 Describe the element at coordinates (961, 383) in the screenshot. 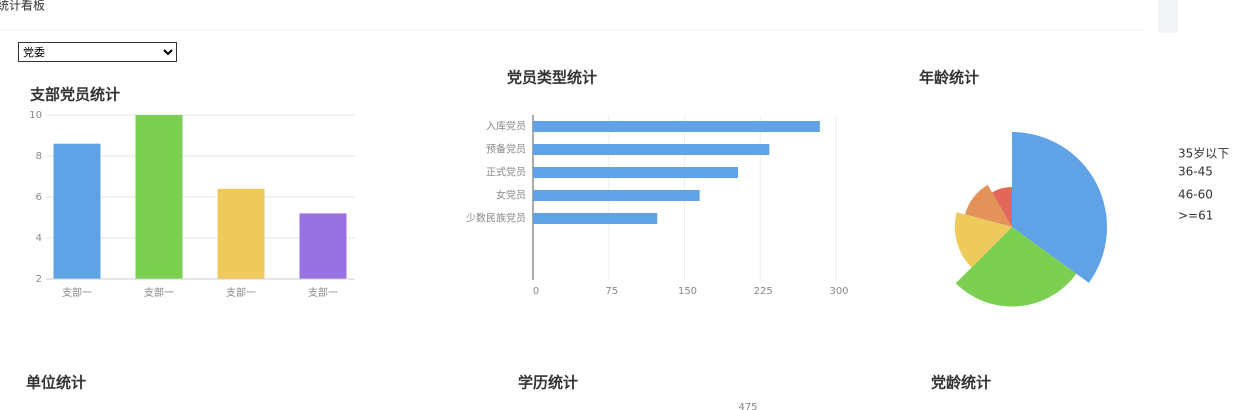

I see `section-title: 党龄统计` at that location.